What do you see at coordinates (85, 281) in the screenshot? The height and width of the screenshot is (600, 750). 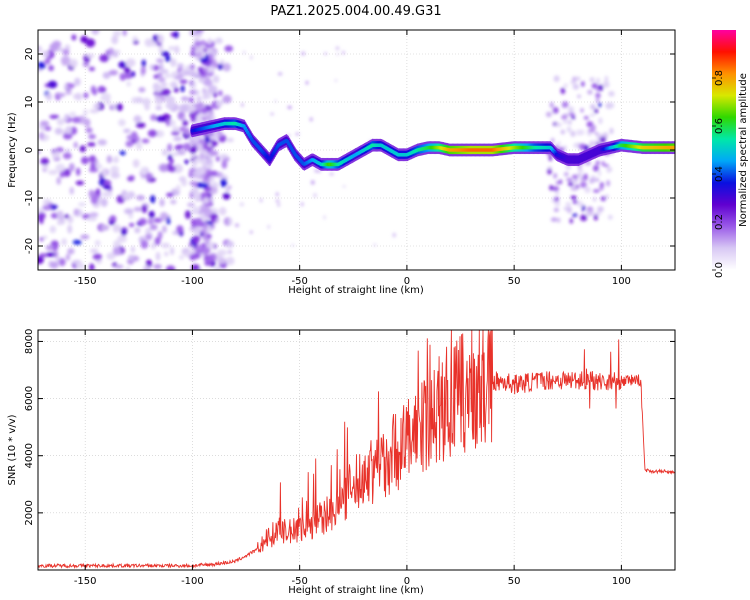 I see `spectrogram-xtick-label: -150` at bounding box center [85, 281].